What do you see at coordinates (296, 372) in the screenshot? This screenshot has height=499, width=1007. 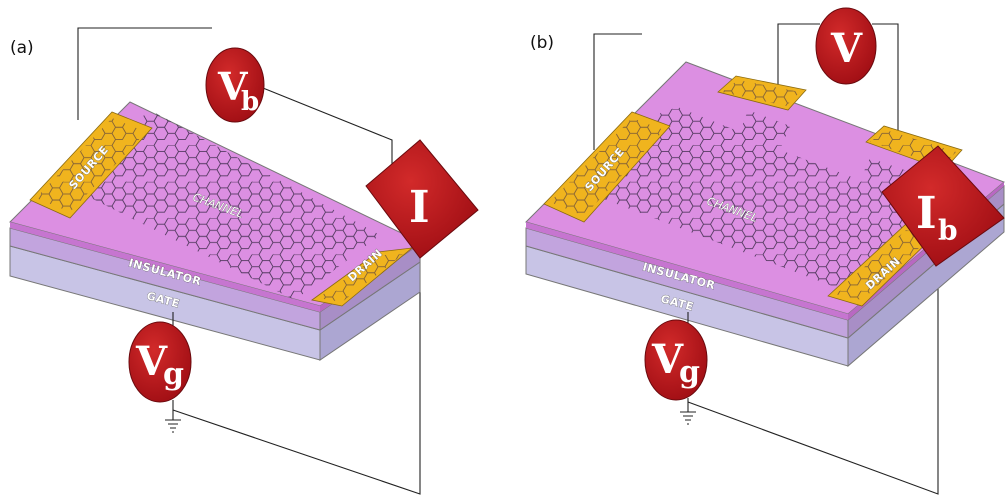 I see `wire-drain-return` at bounding box center [296, 372].